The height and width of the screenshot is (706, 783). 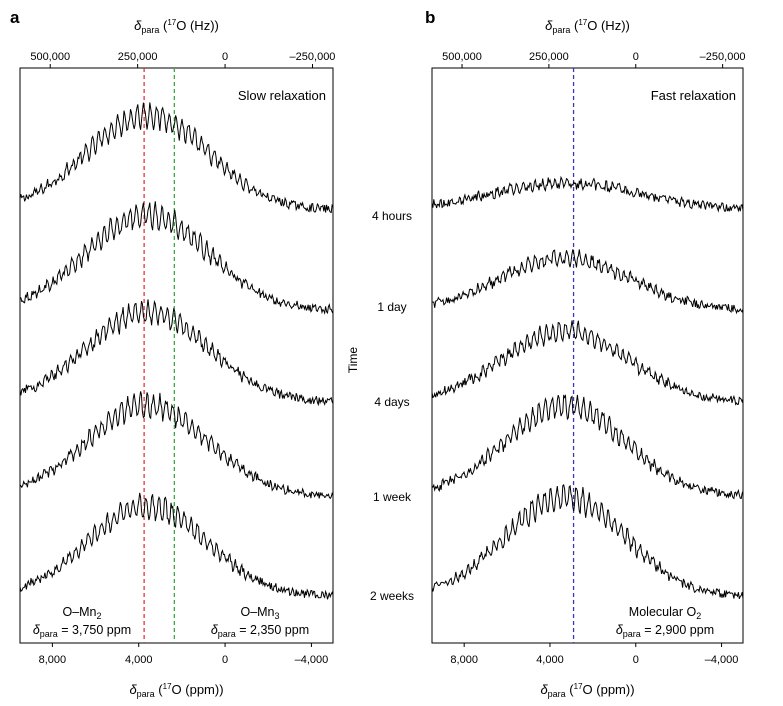 I want to click on time-label: 1 day, so click(x=391, y=307).